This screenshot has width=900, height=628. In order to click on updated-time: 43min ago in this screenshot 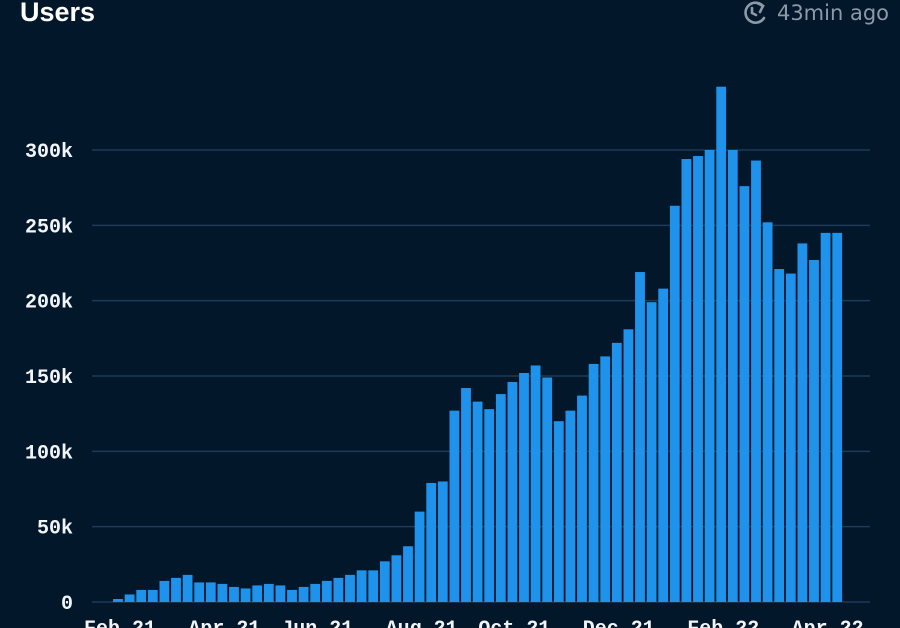, I will do `click(833, 13)`.